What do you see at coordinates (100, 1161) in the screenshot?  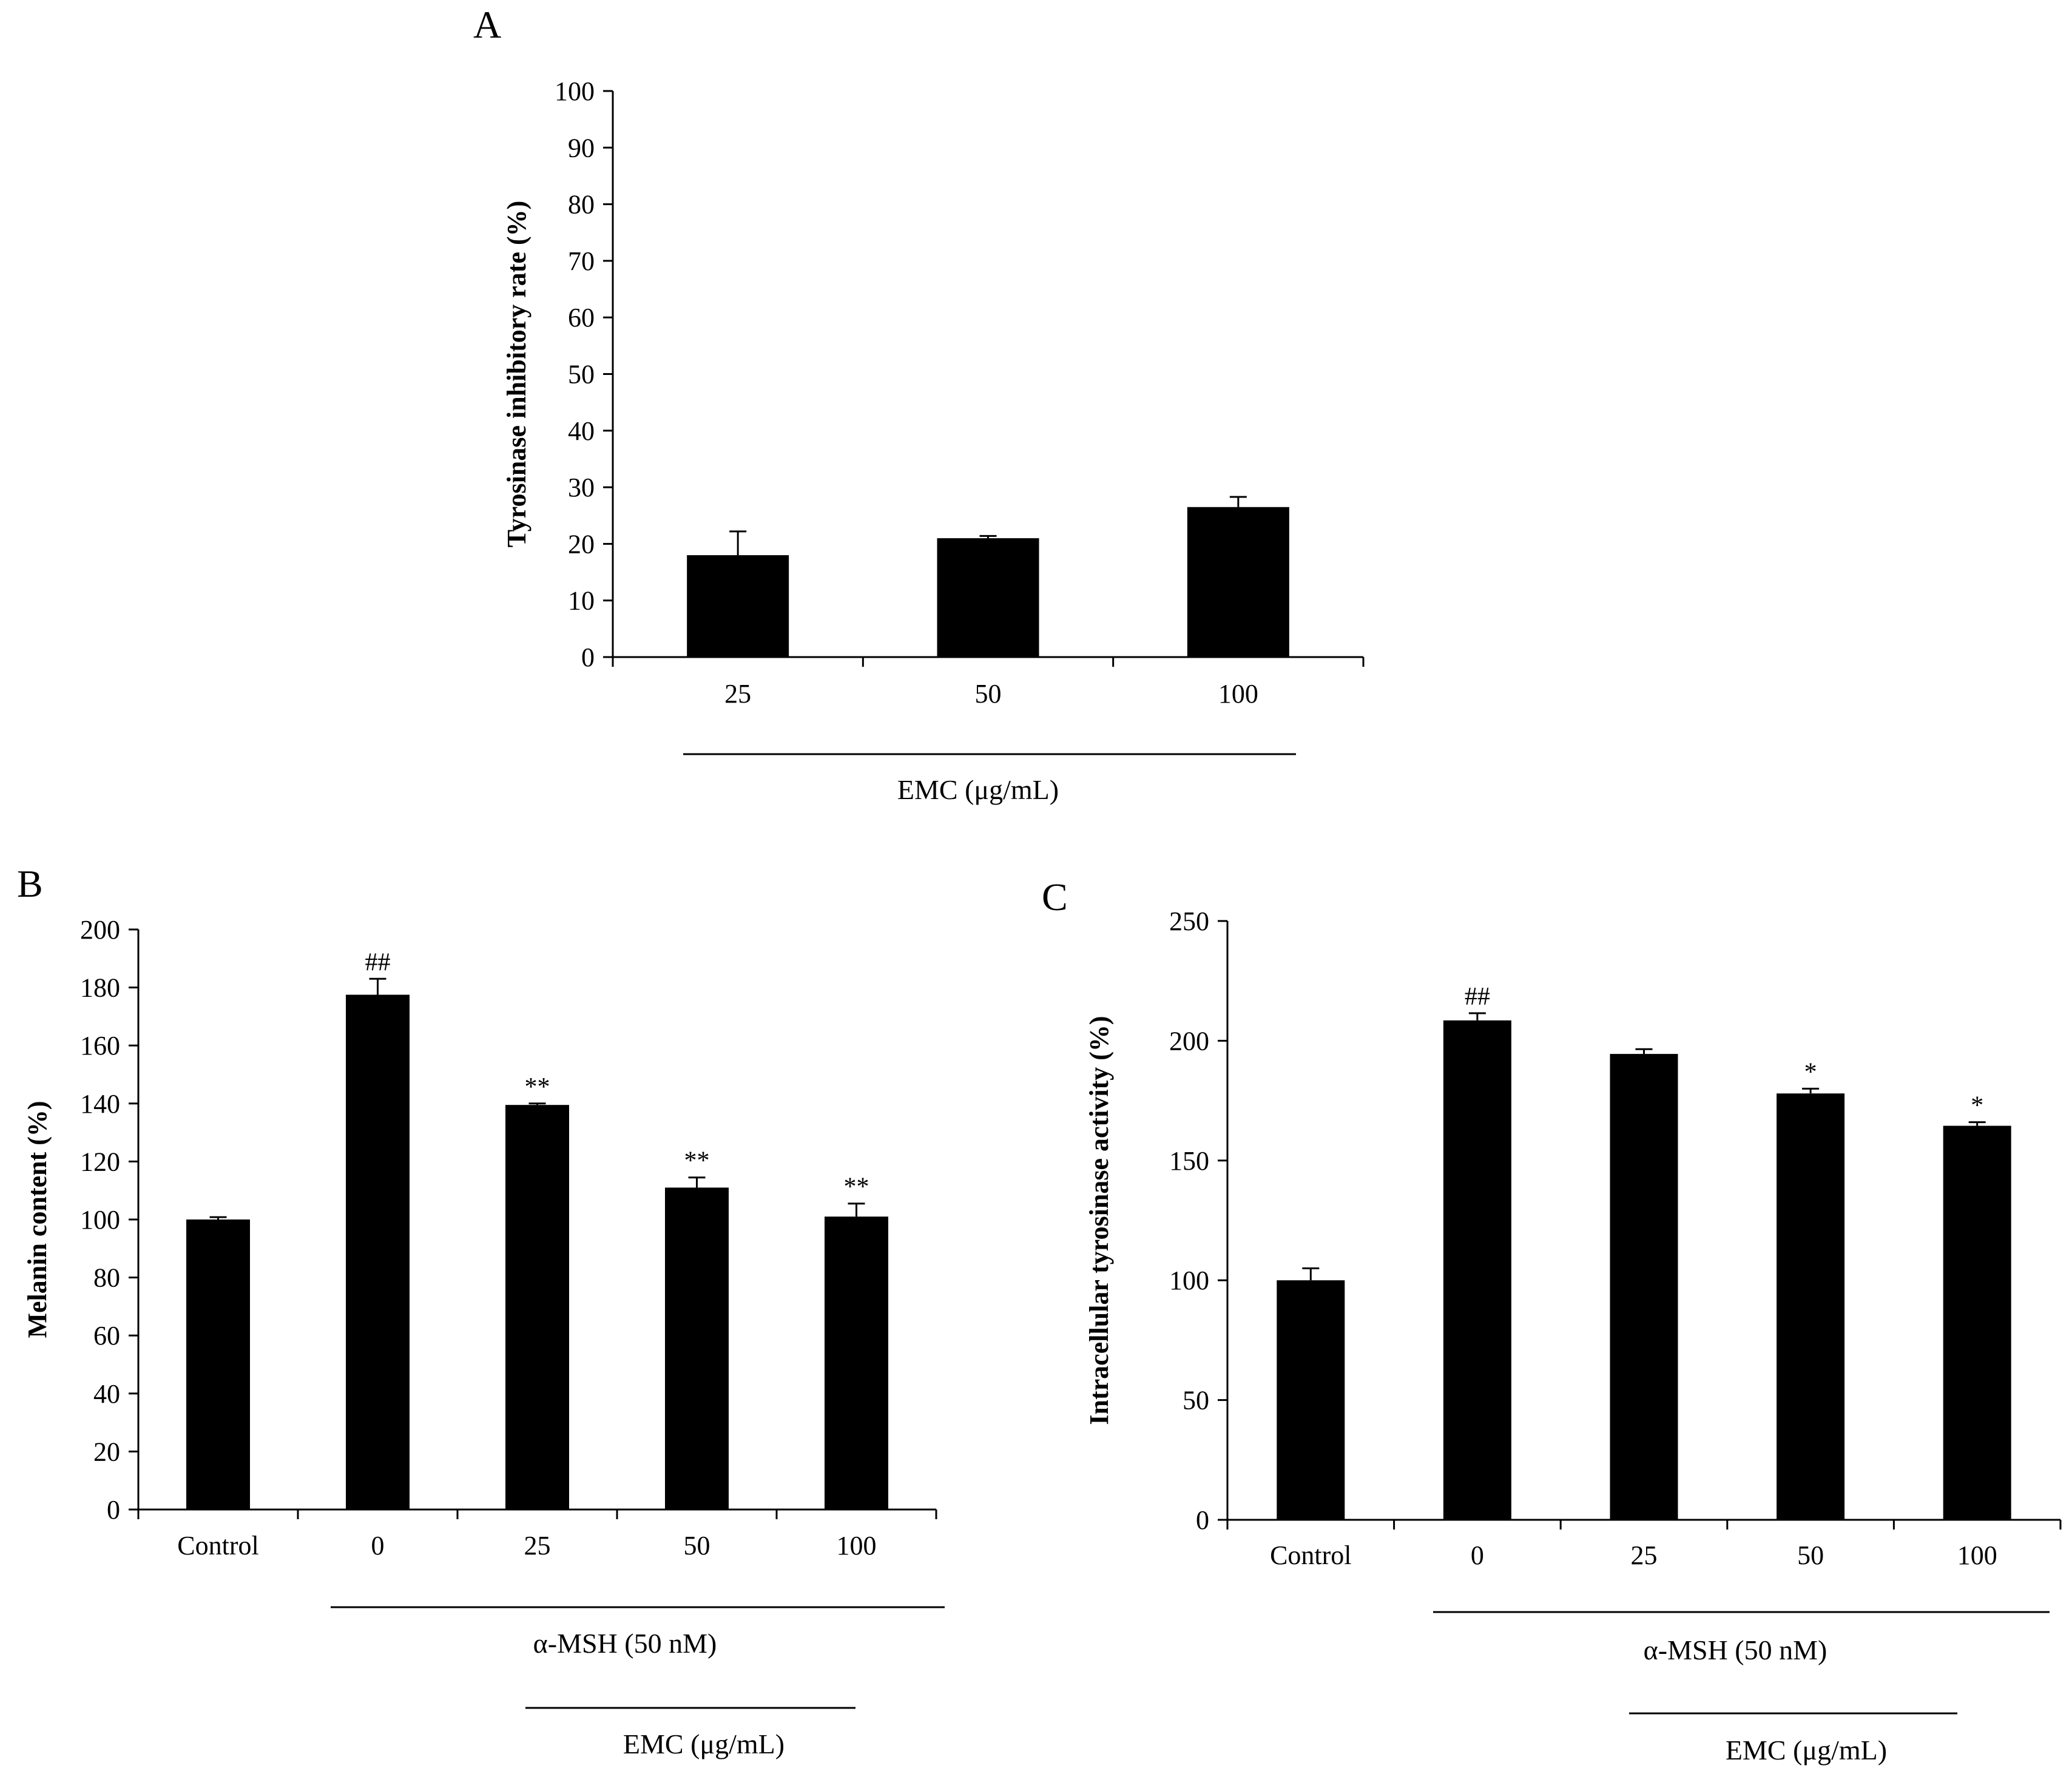 I see `y-tick-label: 120` at bounding box center [100, 1161].